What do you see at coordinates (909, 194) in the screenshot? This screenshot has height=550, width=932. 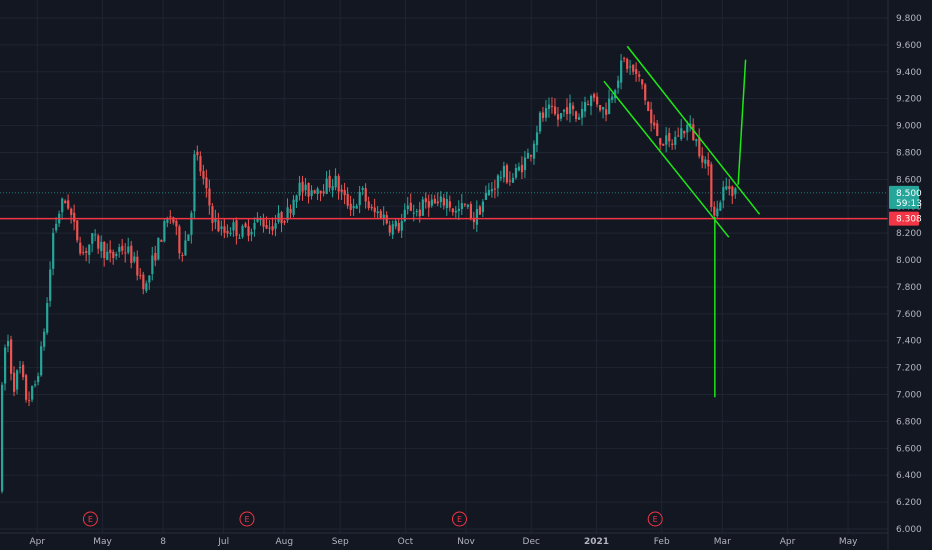 I see `last-price-label: 8.500` at bounding box center [909, 194].